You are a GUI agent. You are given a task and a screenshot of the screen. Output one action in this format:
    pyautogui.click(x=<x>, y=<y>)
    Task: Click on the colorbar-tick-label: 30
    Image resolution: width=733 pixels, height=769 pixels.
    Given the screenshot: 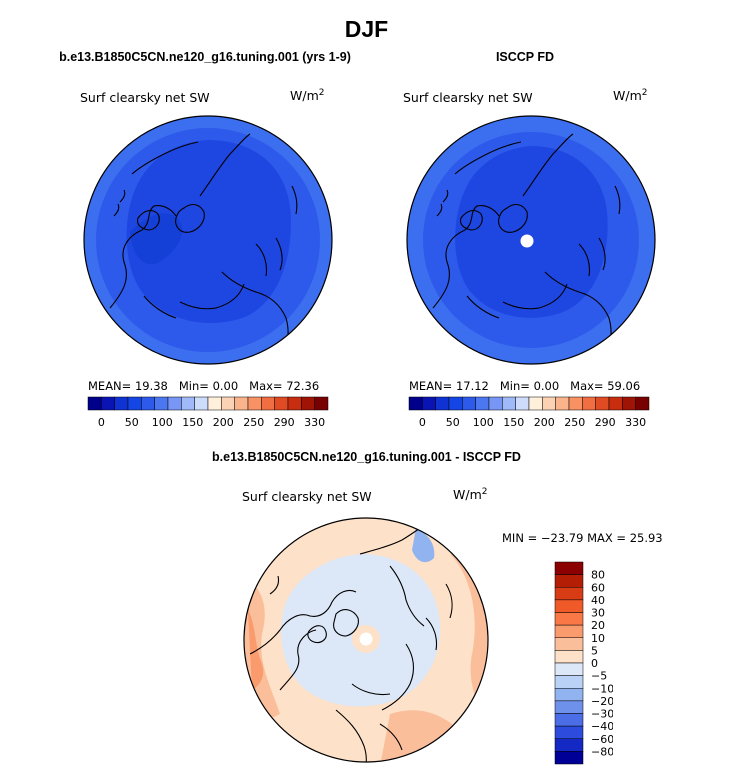 What is the action you would take?
    pyautogui.click(x=598, y=613)
    